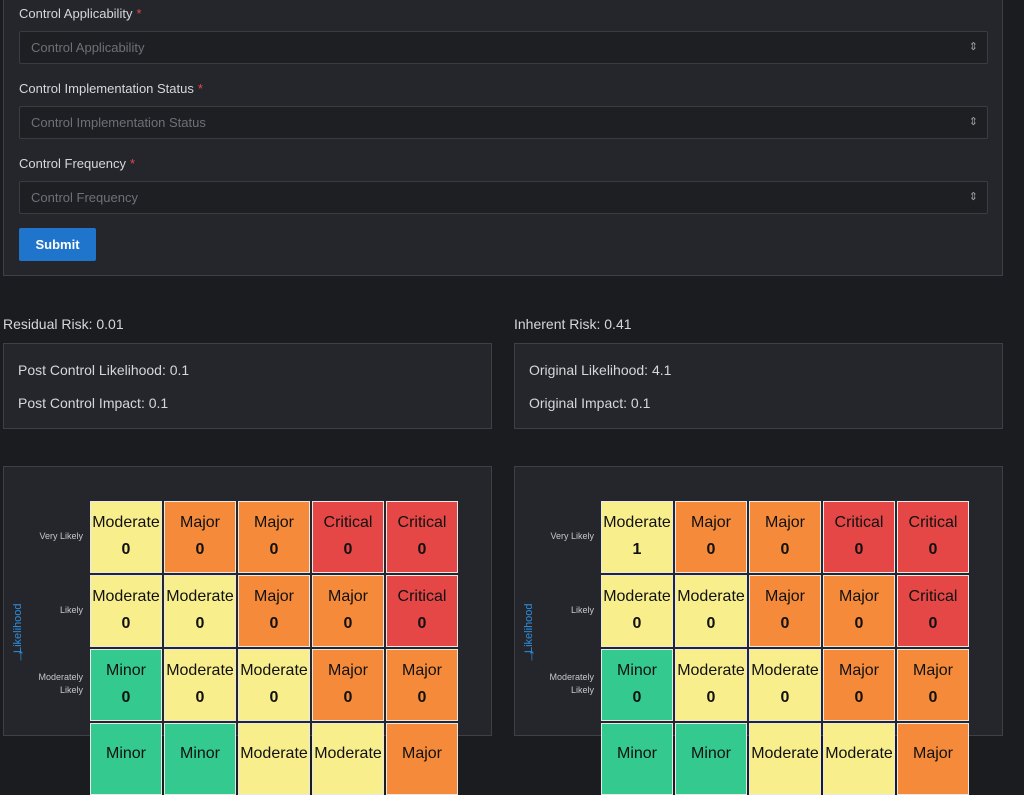 Image resolution: width=1024 pixels, height=795 pixels. What do you see at coordinates (637, 537) in the screenshot?
I see `matrix-cell: Moderate 1` at bounding box center [637, 537].